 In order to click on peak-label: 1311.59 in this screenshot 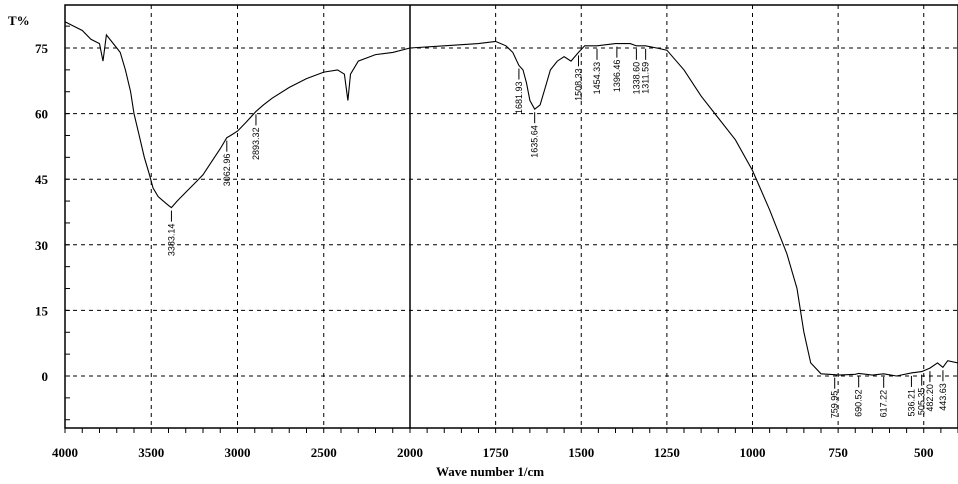, I will do `click(646, 78)`.